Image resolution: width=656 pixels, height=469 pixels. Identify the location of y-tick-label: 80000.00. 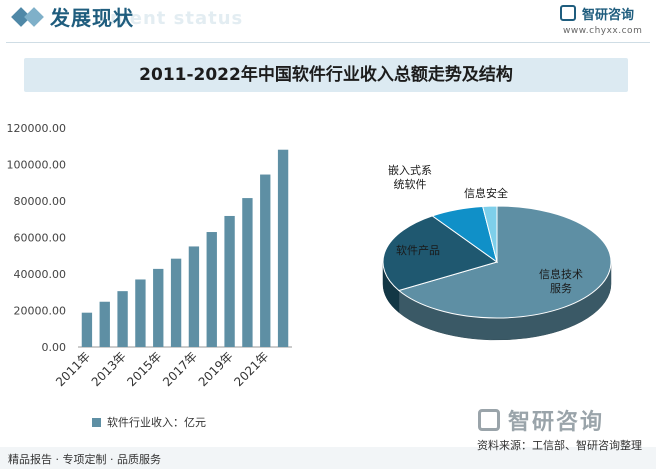
(40, 201).